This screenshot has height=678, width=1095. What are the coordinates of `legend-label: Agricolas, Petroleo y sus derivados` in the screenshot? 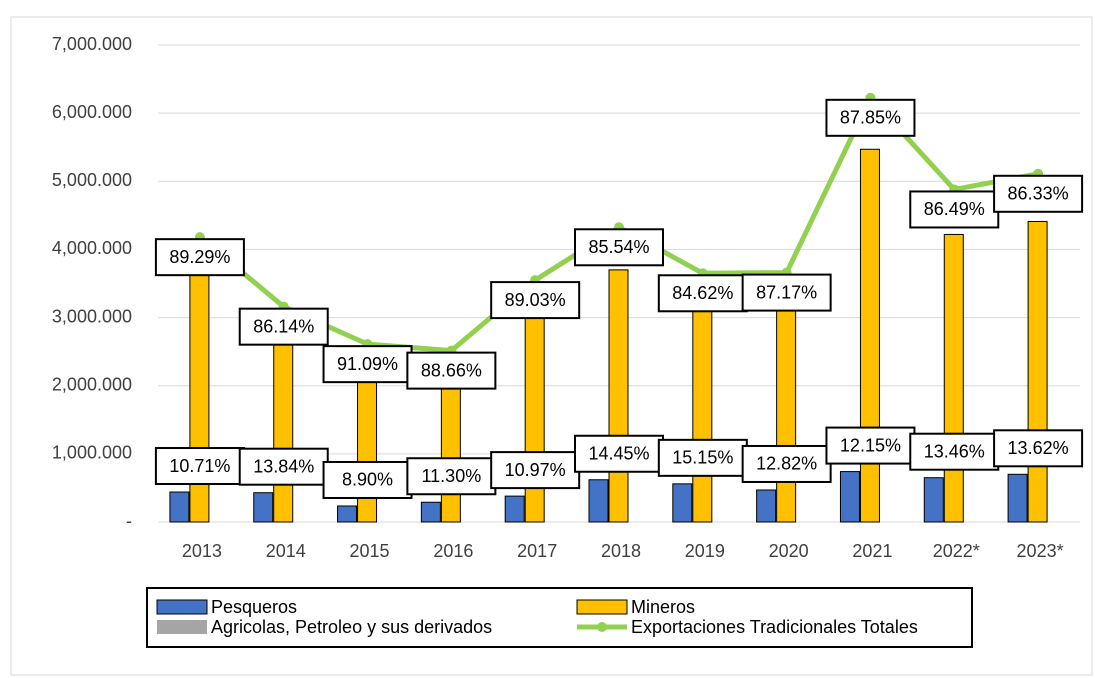 It's located at (351, 627).